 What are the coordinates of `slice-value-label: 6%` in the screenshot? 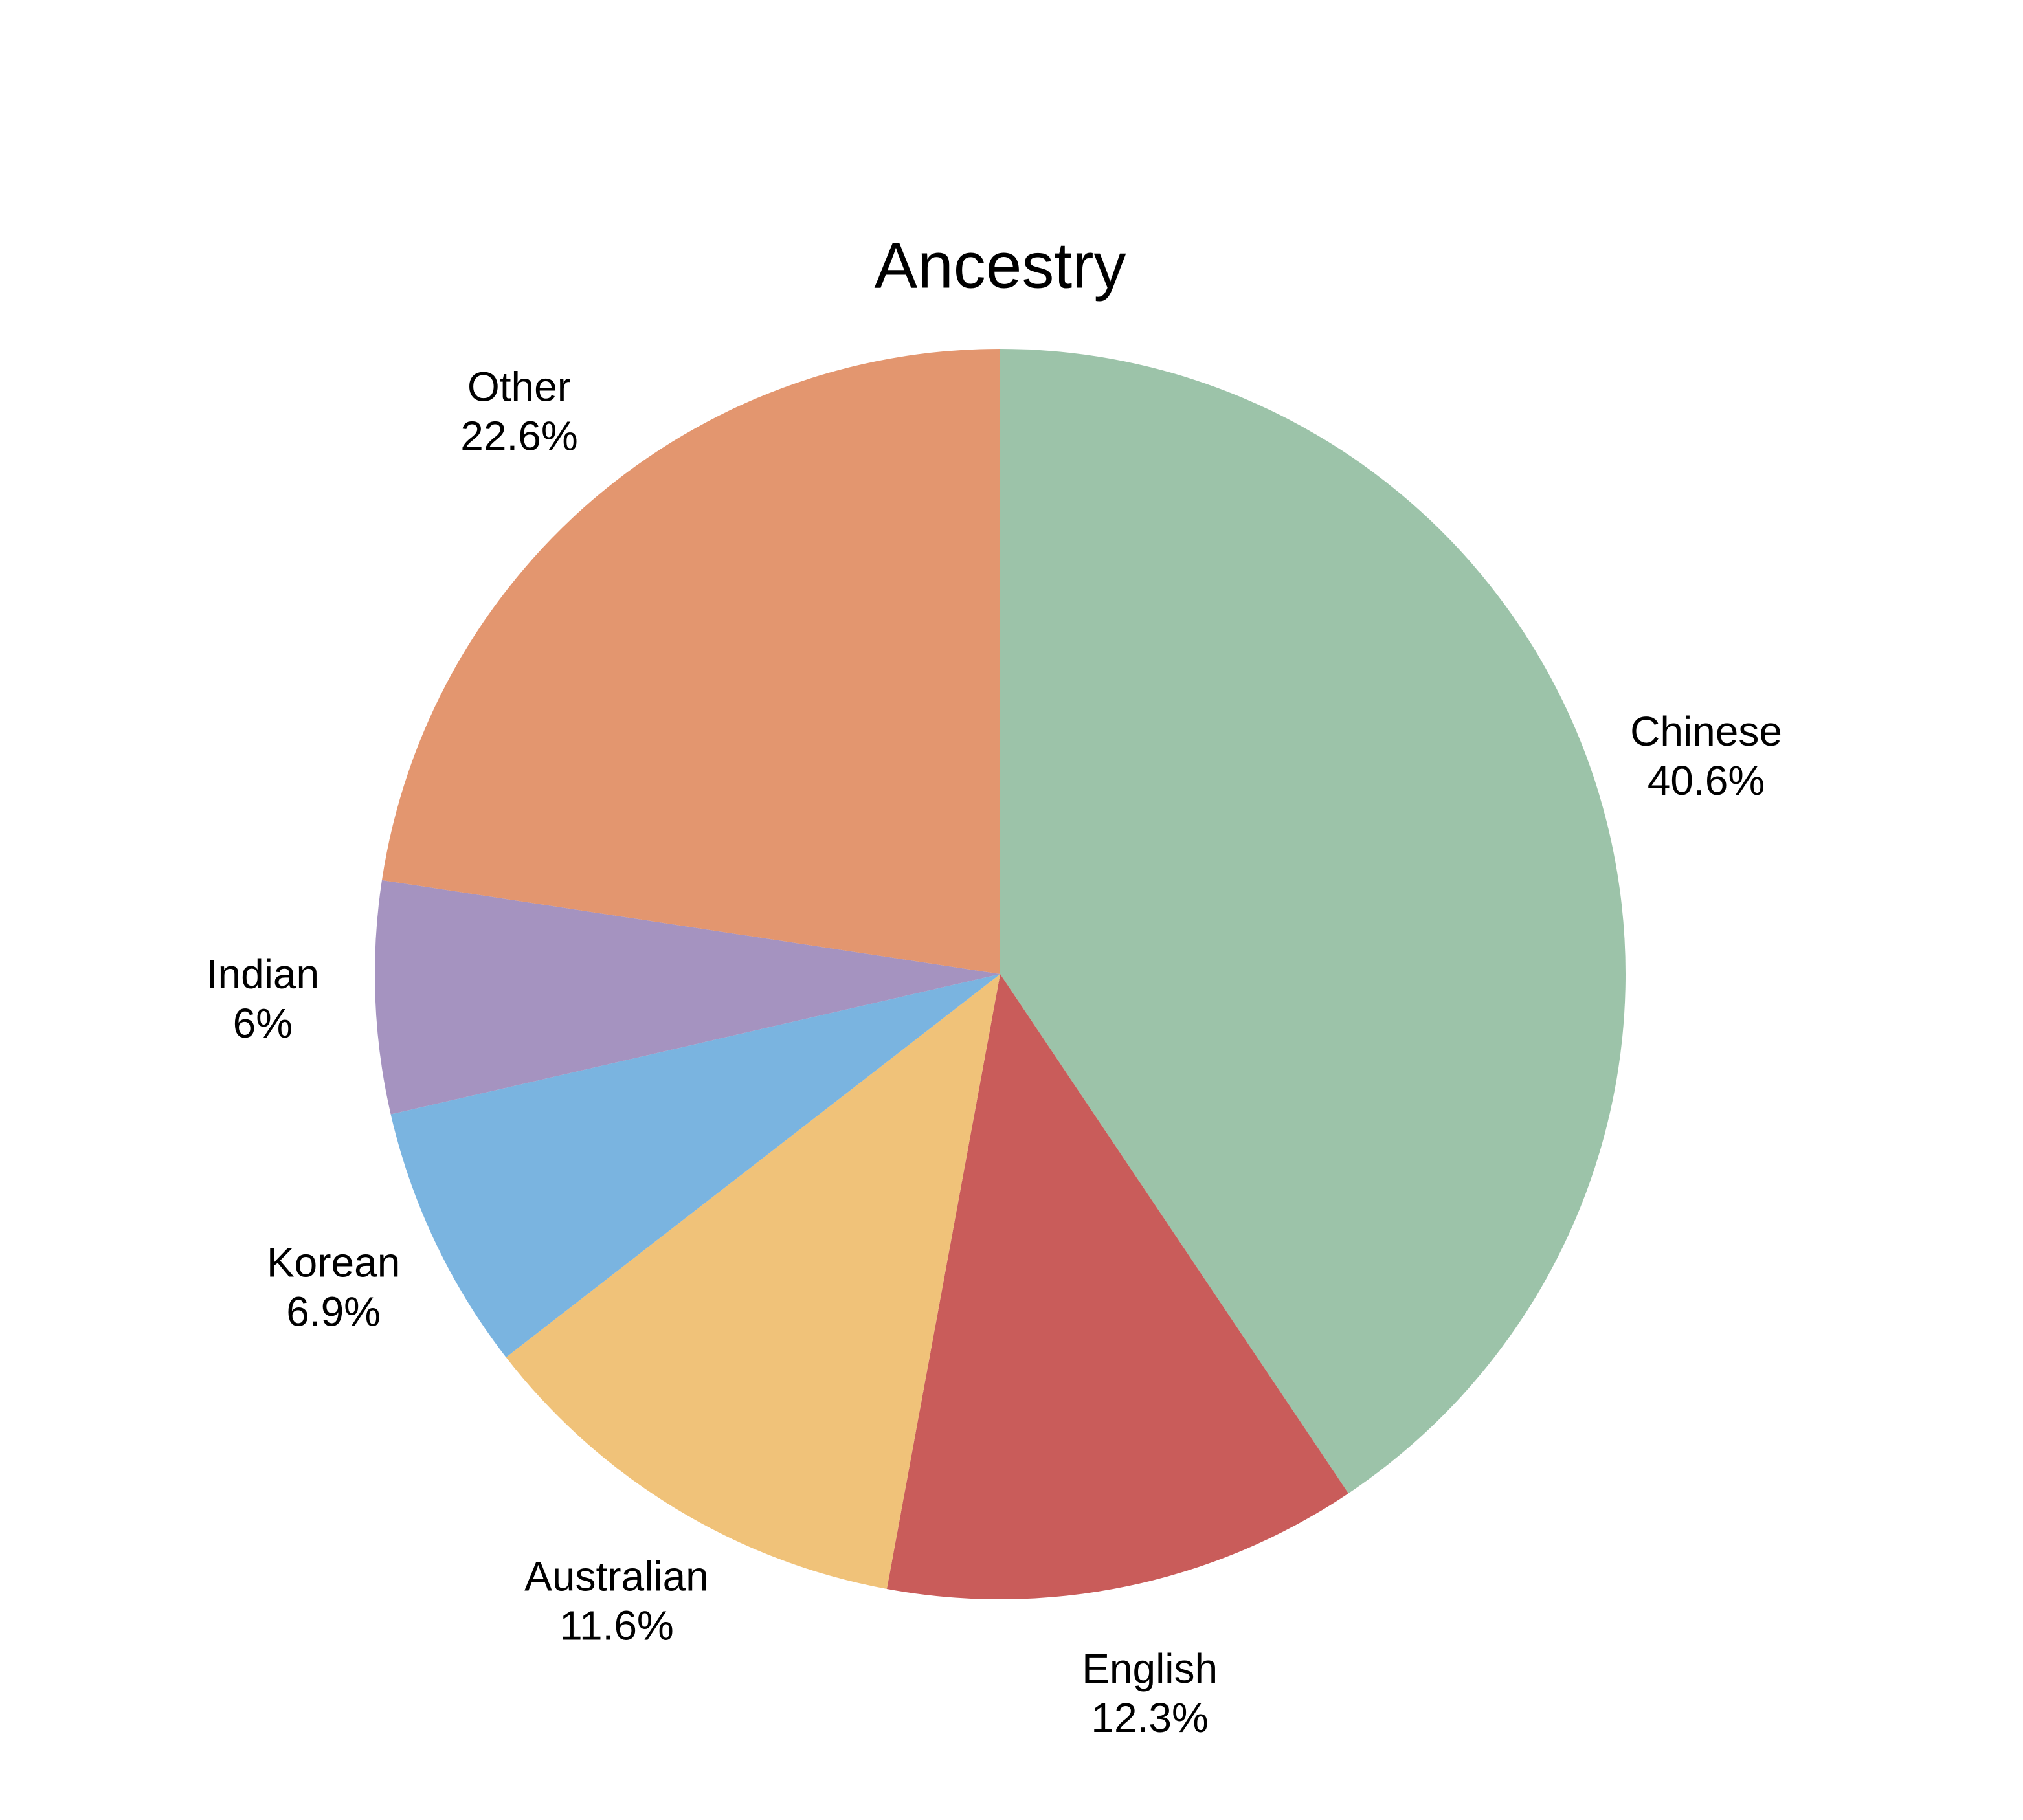 It's located at (263, 1024).